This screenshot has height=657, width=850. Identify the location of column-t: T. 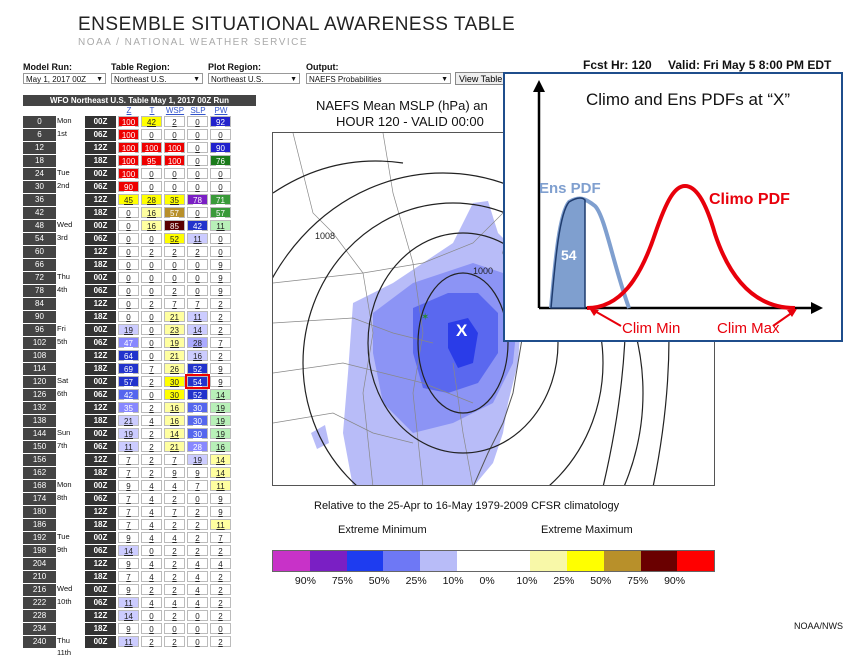
(152, 110).